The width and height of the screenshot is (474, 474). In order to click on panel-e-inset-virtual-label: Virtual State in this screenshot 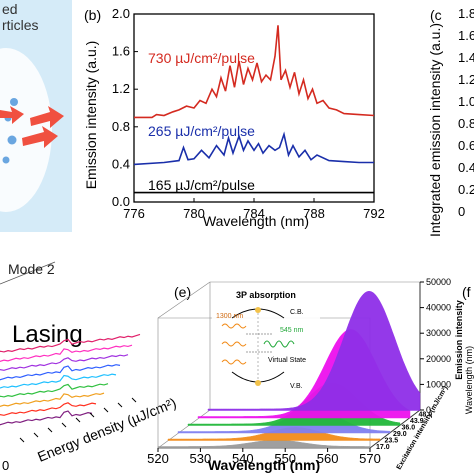, I will do `click(287, 360)`.